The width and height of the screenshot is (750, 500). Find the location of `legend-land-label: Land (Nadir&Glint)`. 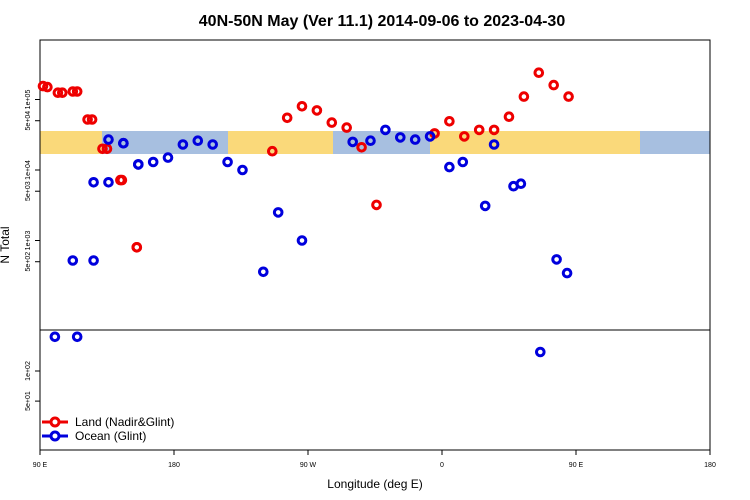

legend-land-label: Land (Nadir&Glint) is located at coordinates (124, 422).